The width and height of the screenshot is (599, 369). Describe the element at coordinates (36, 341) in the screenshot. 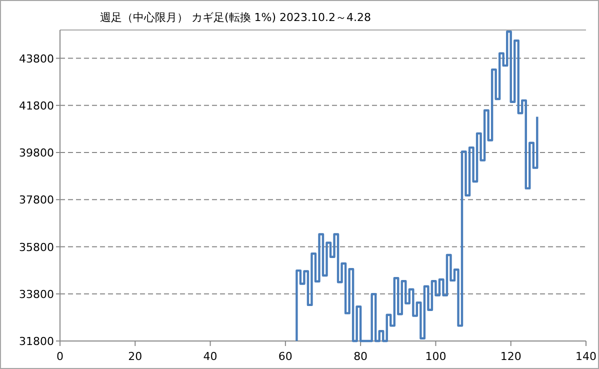

I see `y-tick-label: 31800` at that location.